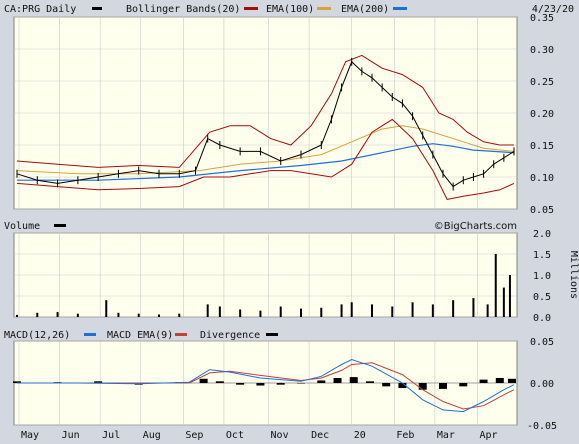  Describe the element at coordinates (71, 435) in the screenshot. I see `x-tick-label: Jun` at that location.